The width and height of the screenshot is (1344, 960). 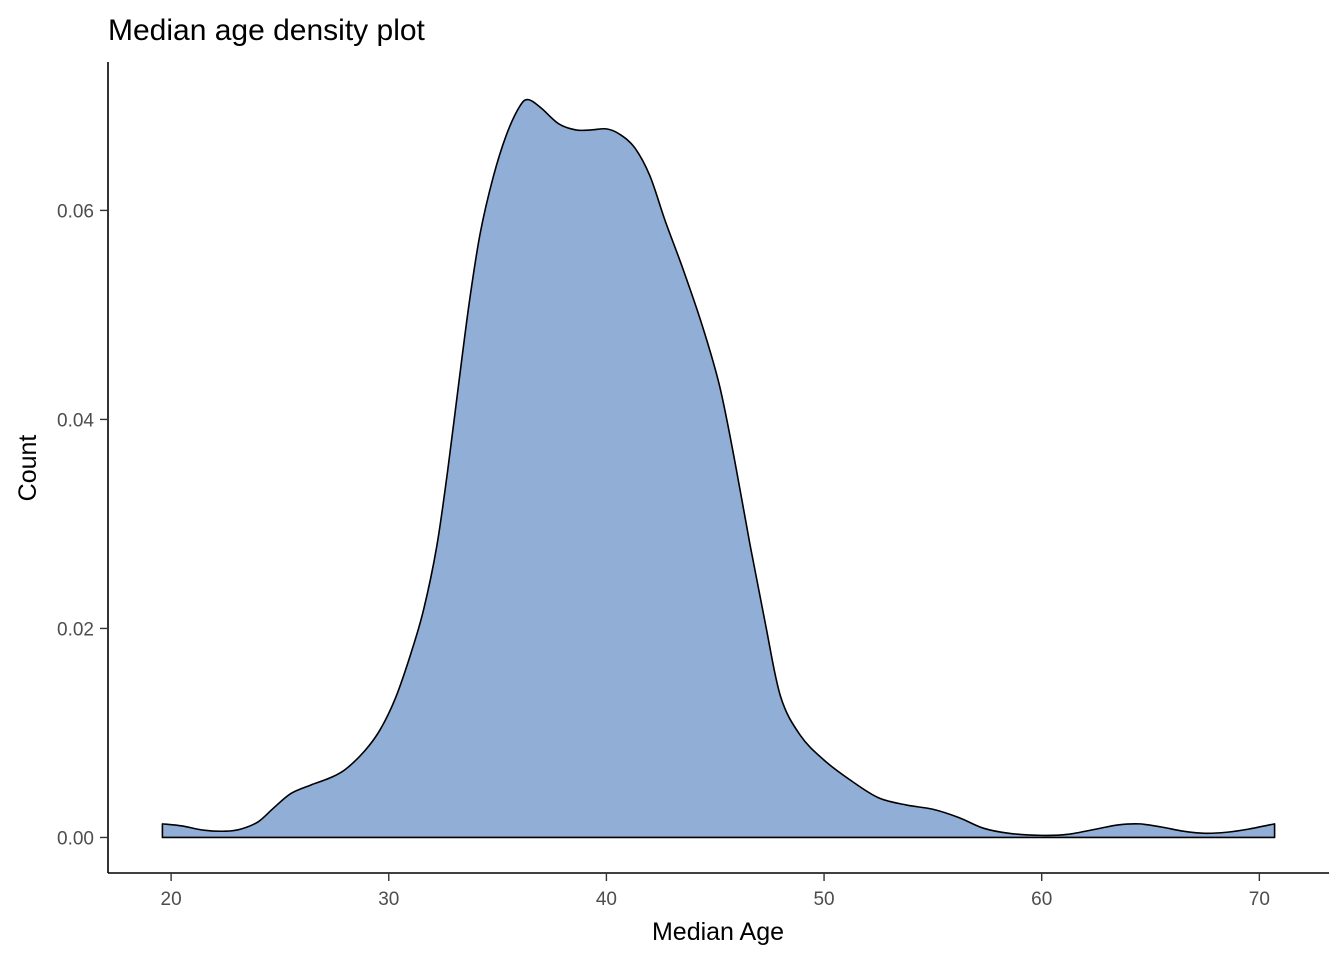 I want to click on x-axis-ticks: 20 30 40 50 60 70, so click(x=715, y=891).